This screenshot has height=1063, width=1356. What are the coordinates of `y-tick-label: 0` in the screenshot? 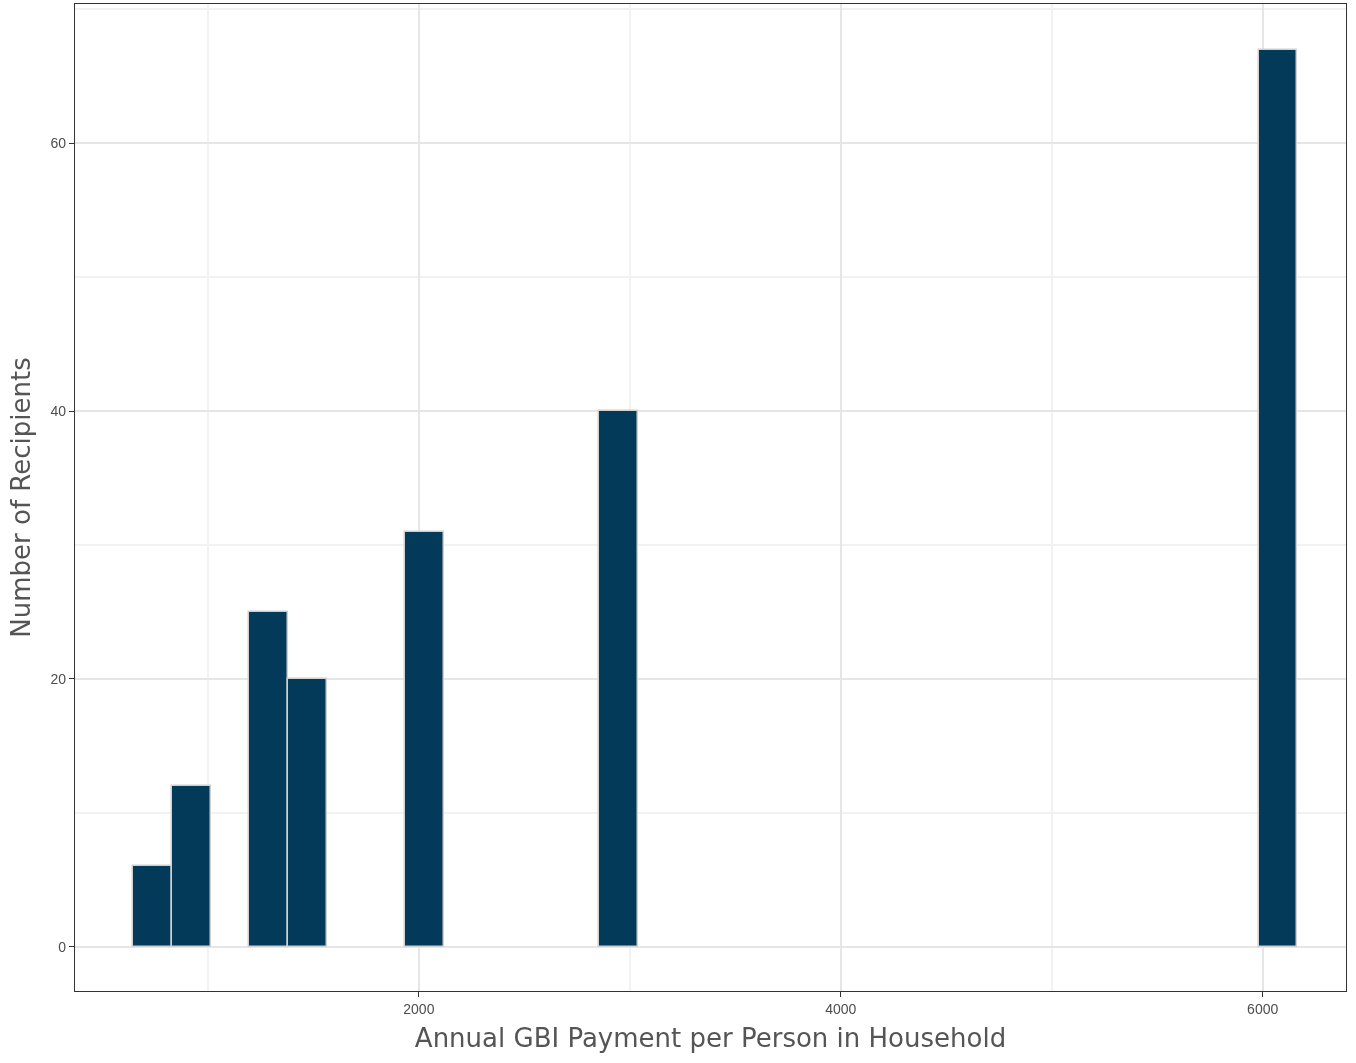 It's located at (62, 946).